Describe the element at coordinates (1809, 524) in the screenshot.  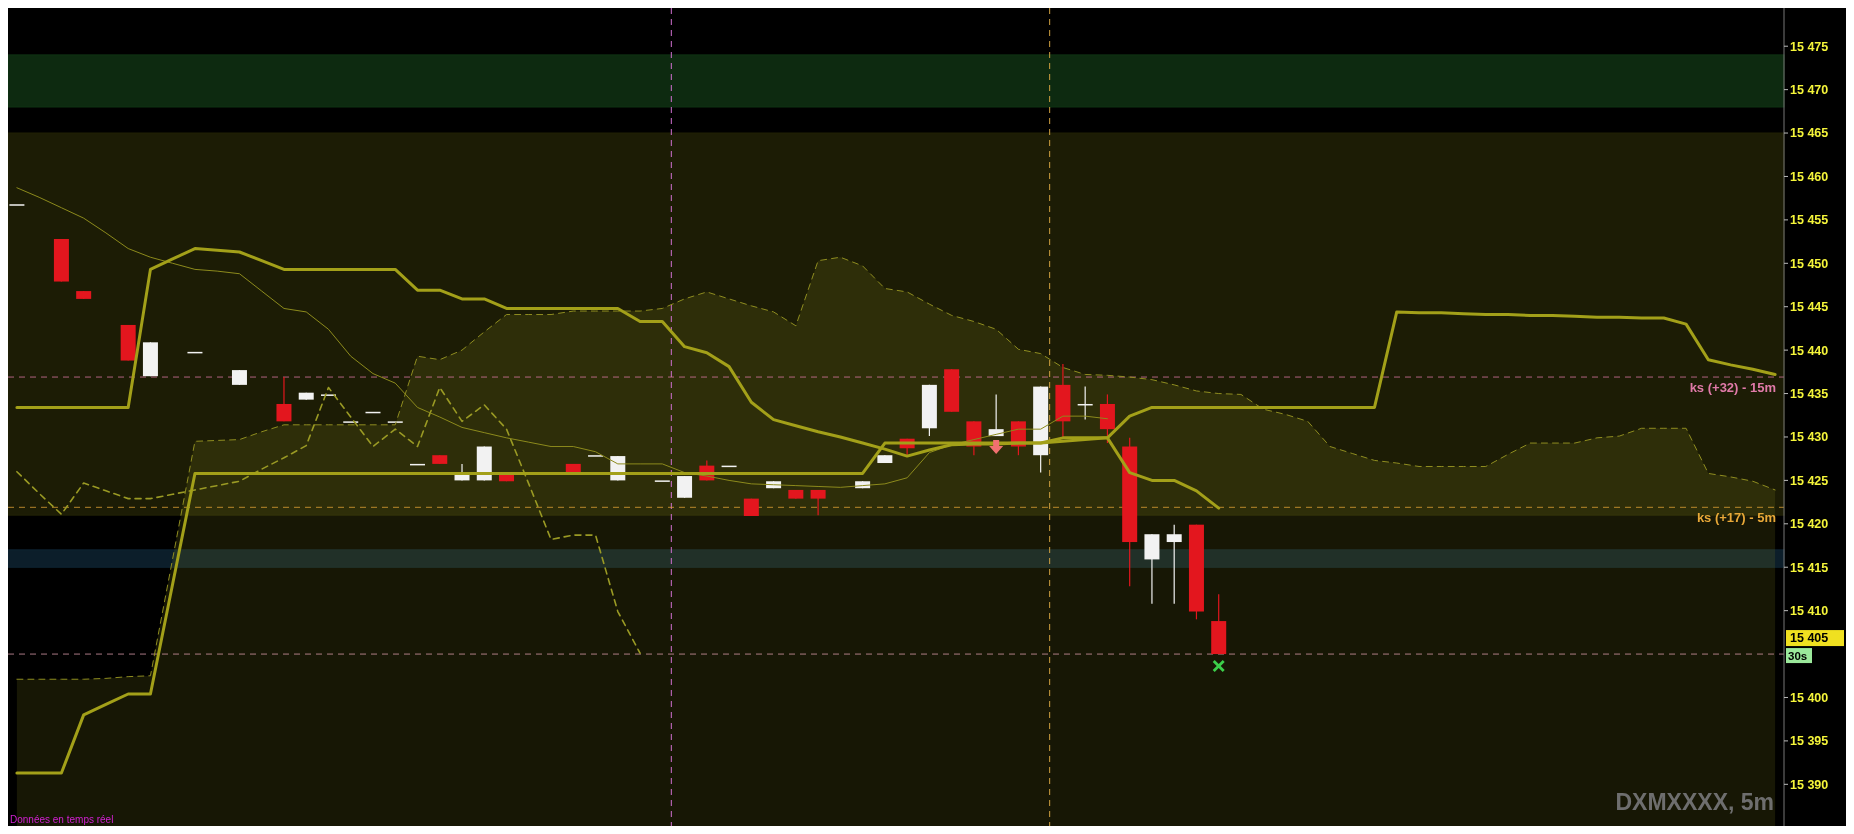
I see `y-tick-label: 15 420` at that location.